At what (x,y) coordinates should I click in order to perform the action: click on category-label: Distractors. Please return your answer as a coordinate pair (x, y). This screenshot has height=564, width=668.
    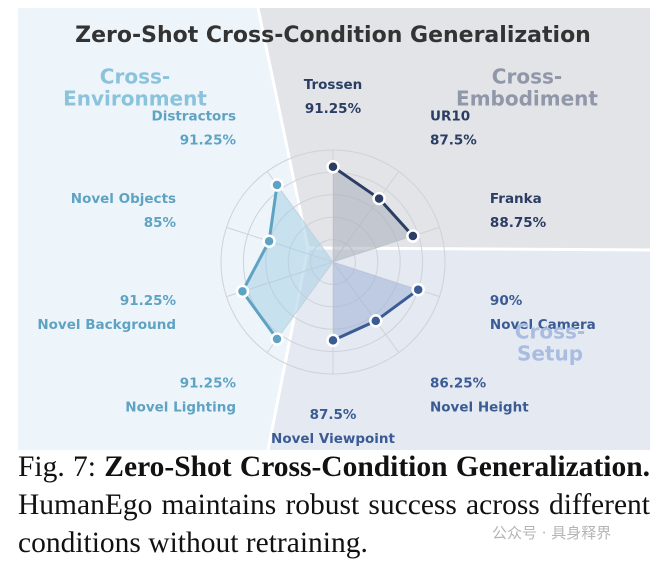
    Looking at the image, I should click on (193, 117).